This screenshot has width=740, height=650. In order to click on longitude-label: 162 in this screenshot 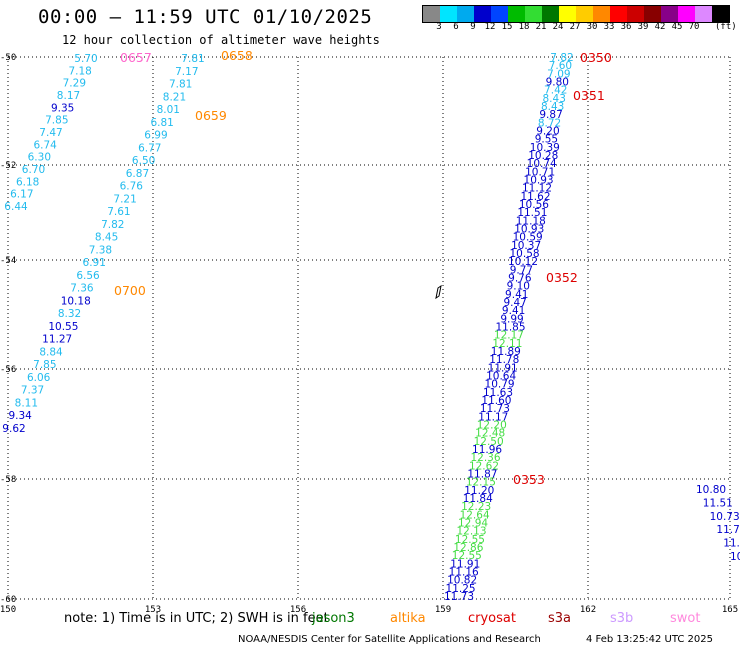, I will do `click(588, 610)`.